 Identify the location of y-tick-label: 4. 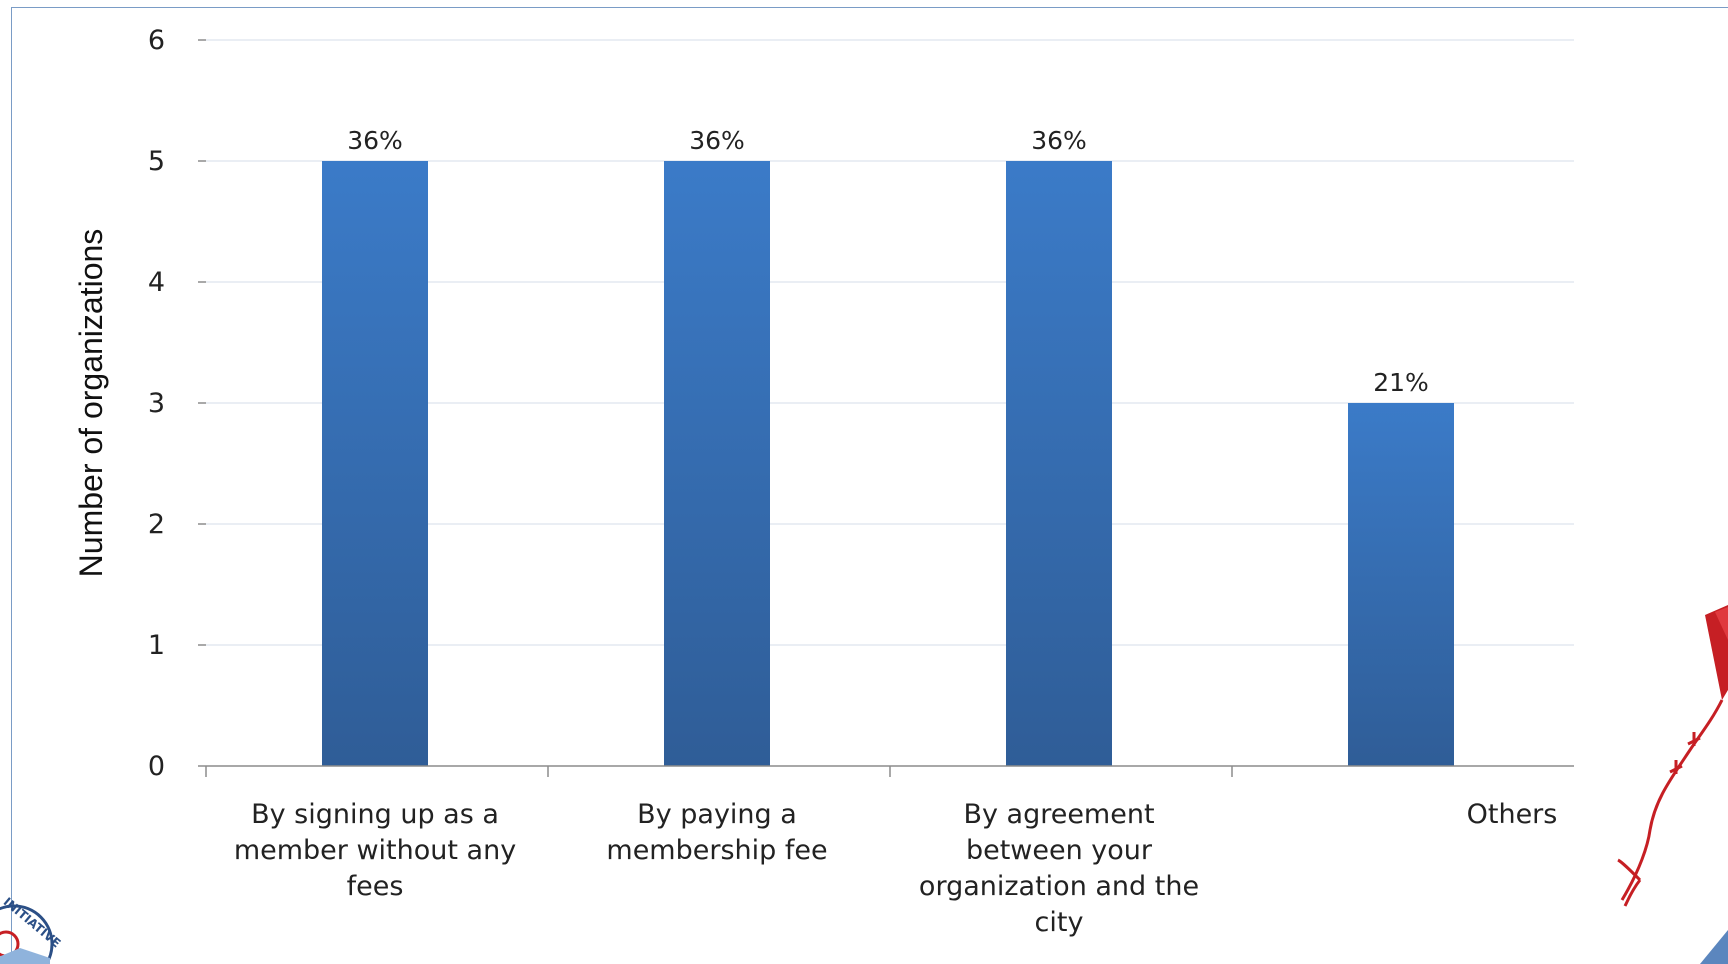
(156, 282).